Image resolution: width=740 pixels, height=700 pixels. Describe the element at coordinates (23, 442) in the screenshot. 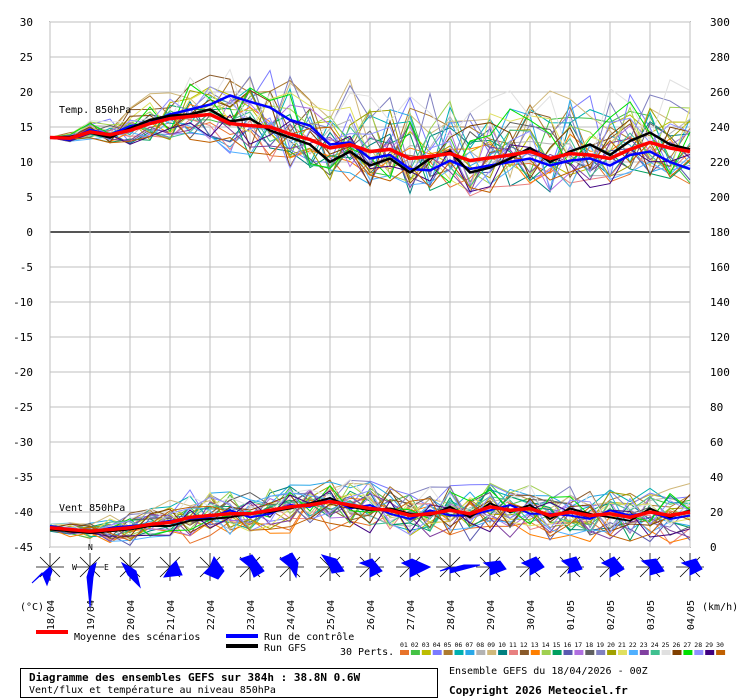

I see `left-tick-label: -30` at that location.